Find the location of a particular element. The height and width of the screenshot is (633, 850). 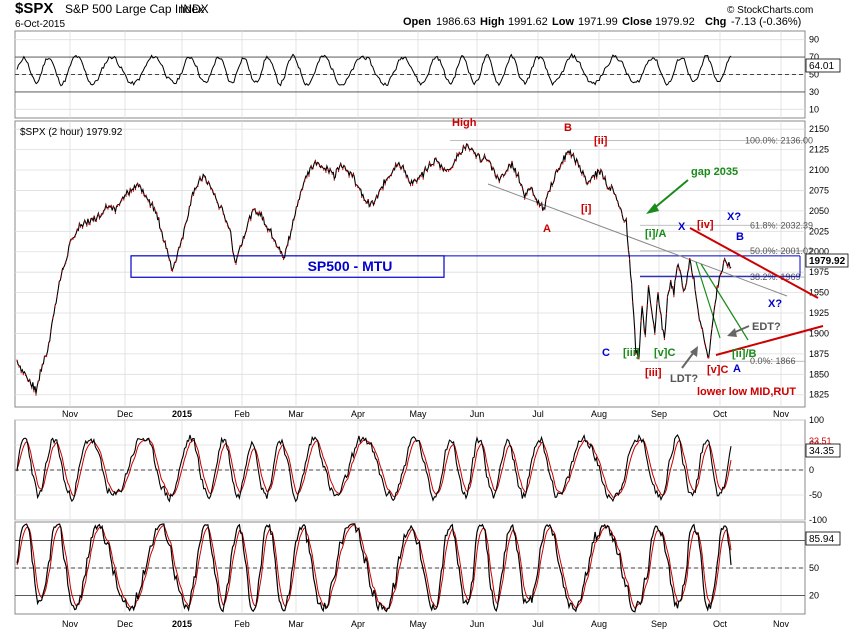

month-label: Oct is located at coordinates (720, 414).